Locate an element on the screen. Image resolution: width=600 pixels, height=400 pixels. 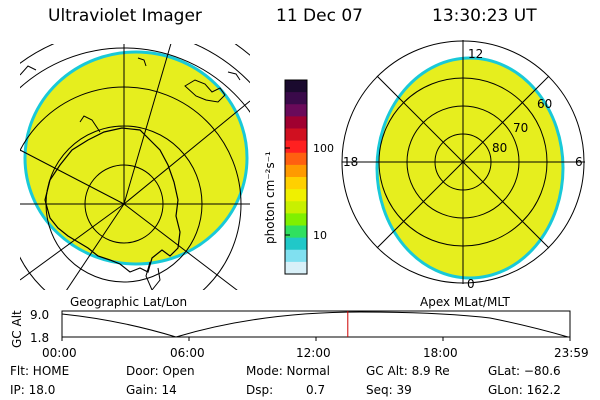
mlt-label-6: 6 is located at coordinates (579, 162).